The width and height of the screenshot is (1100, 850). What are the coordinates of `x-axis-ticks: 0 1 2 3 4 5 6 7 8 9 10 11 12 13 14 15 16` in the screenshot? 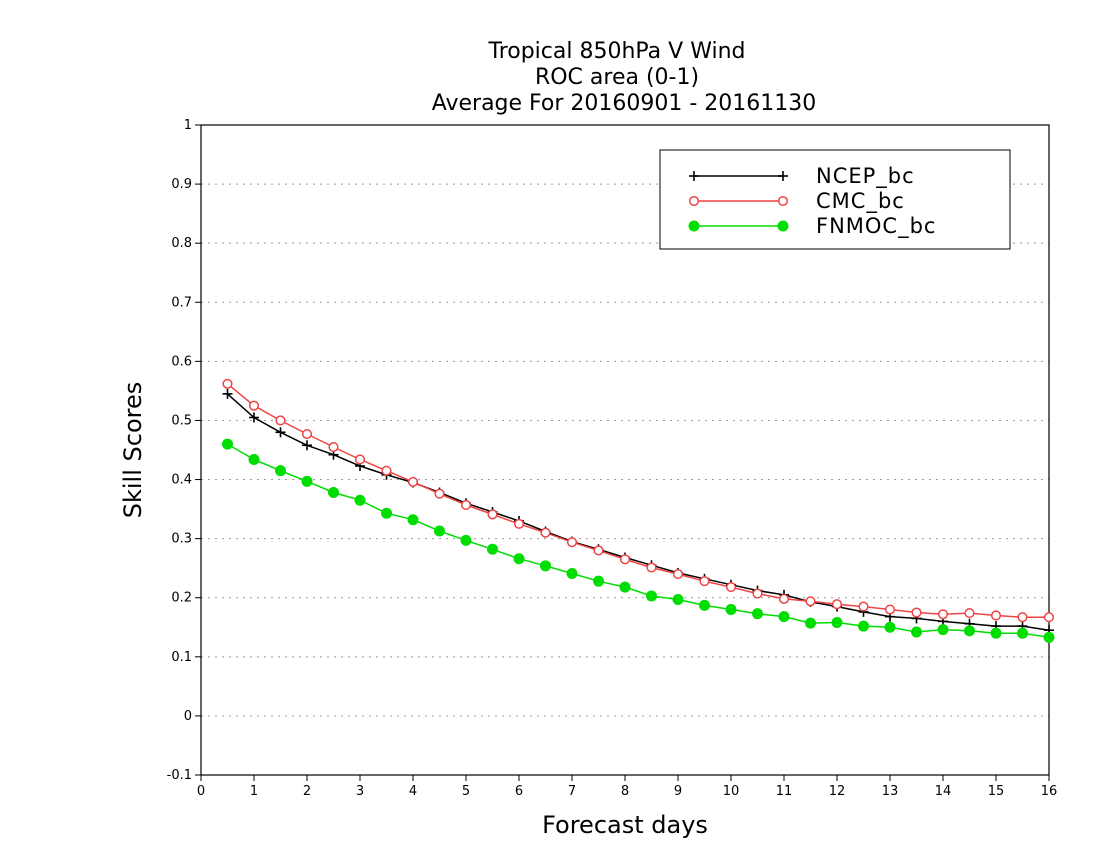 It's located at (627, 787).